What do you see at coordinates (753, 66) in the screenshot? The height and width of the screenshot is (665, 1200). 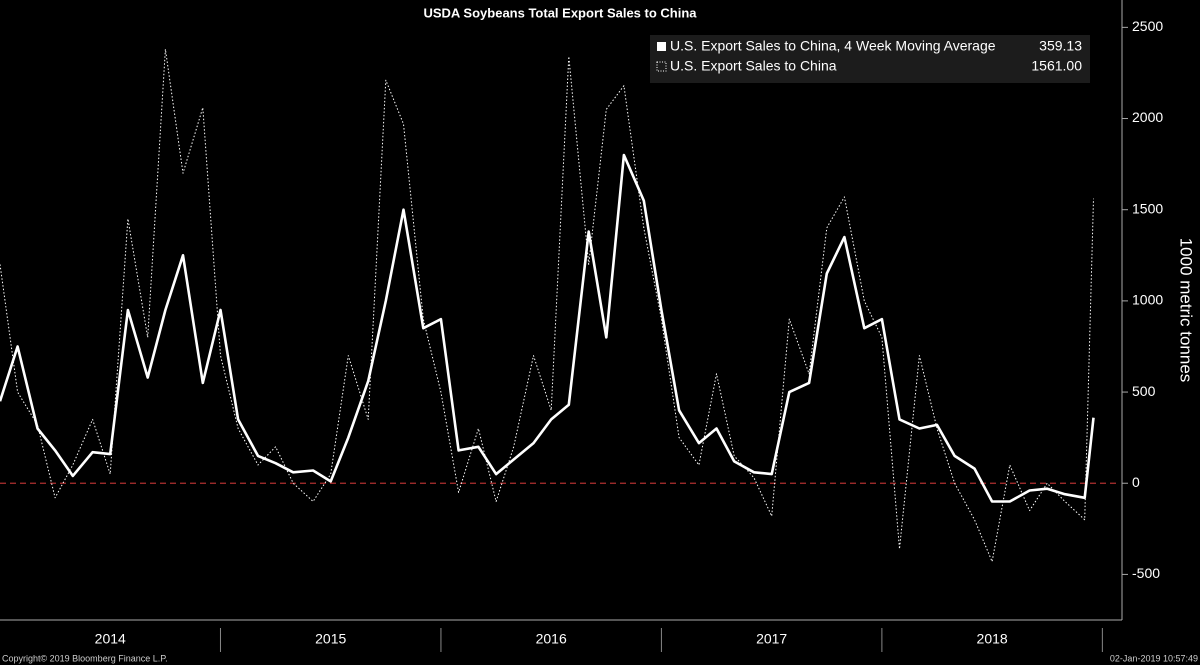 I see `legend-label: U.S. Export Sales to China` at bounding box center [753, 66].